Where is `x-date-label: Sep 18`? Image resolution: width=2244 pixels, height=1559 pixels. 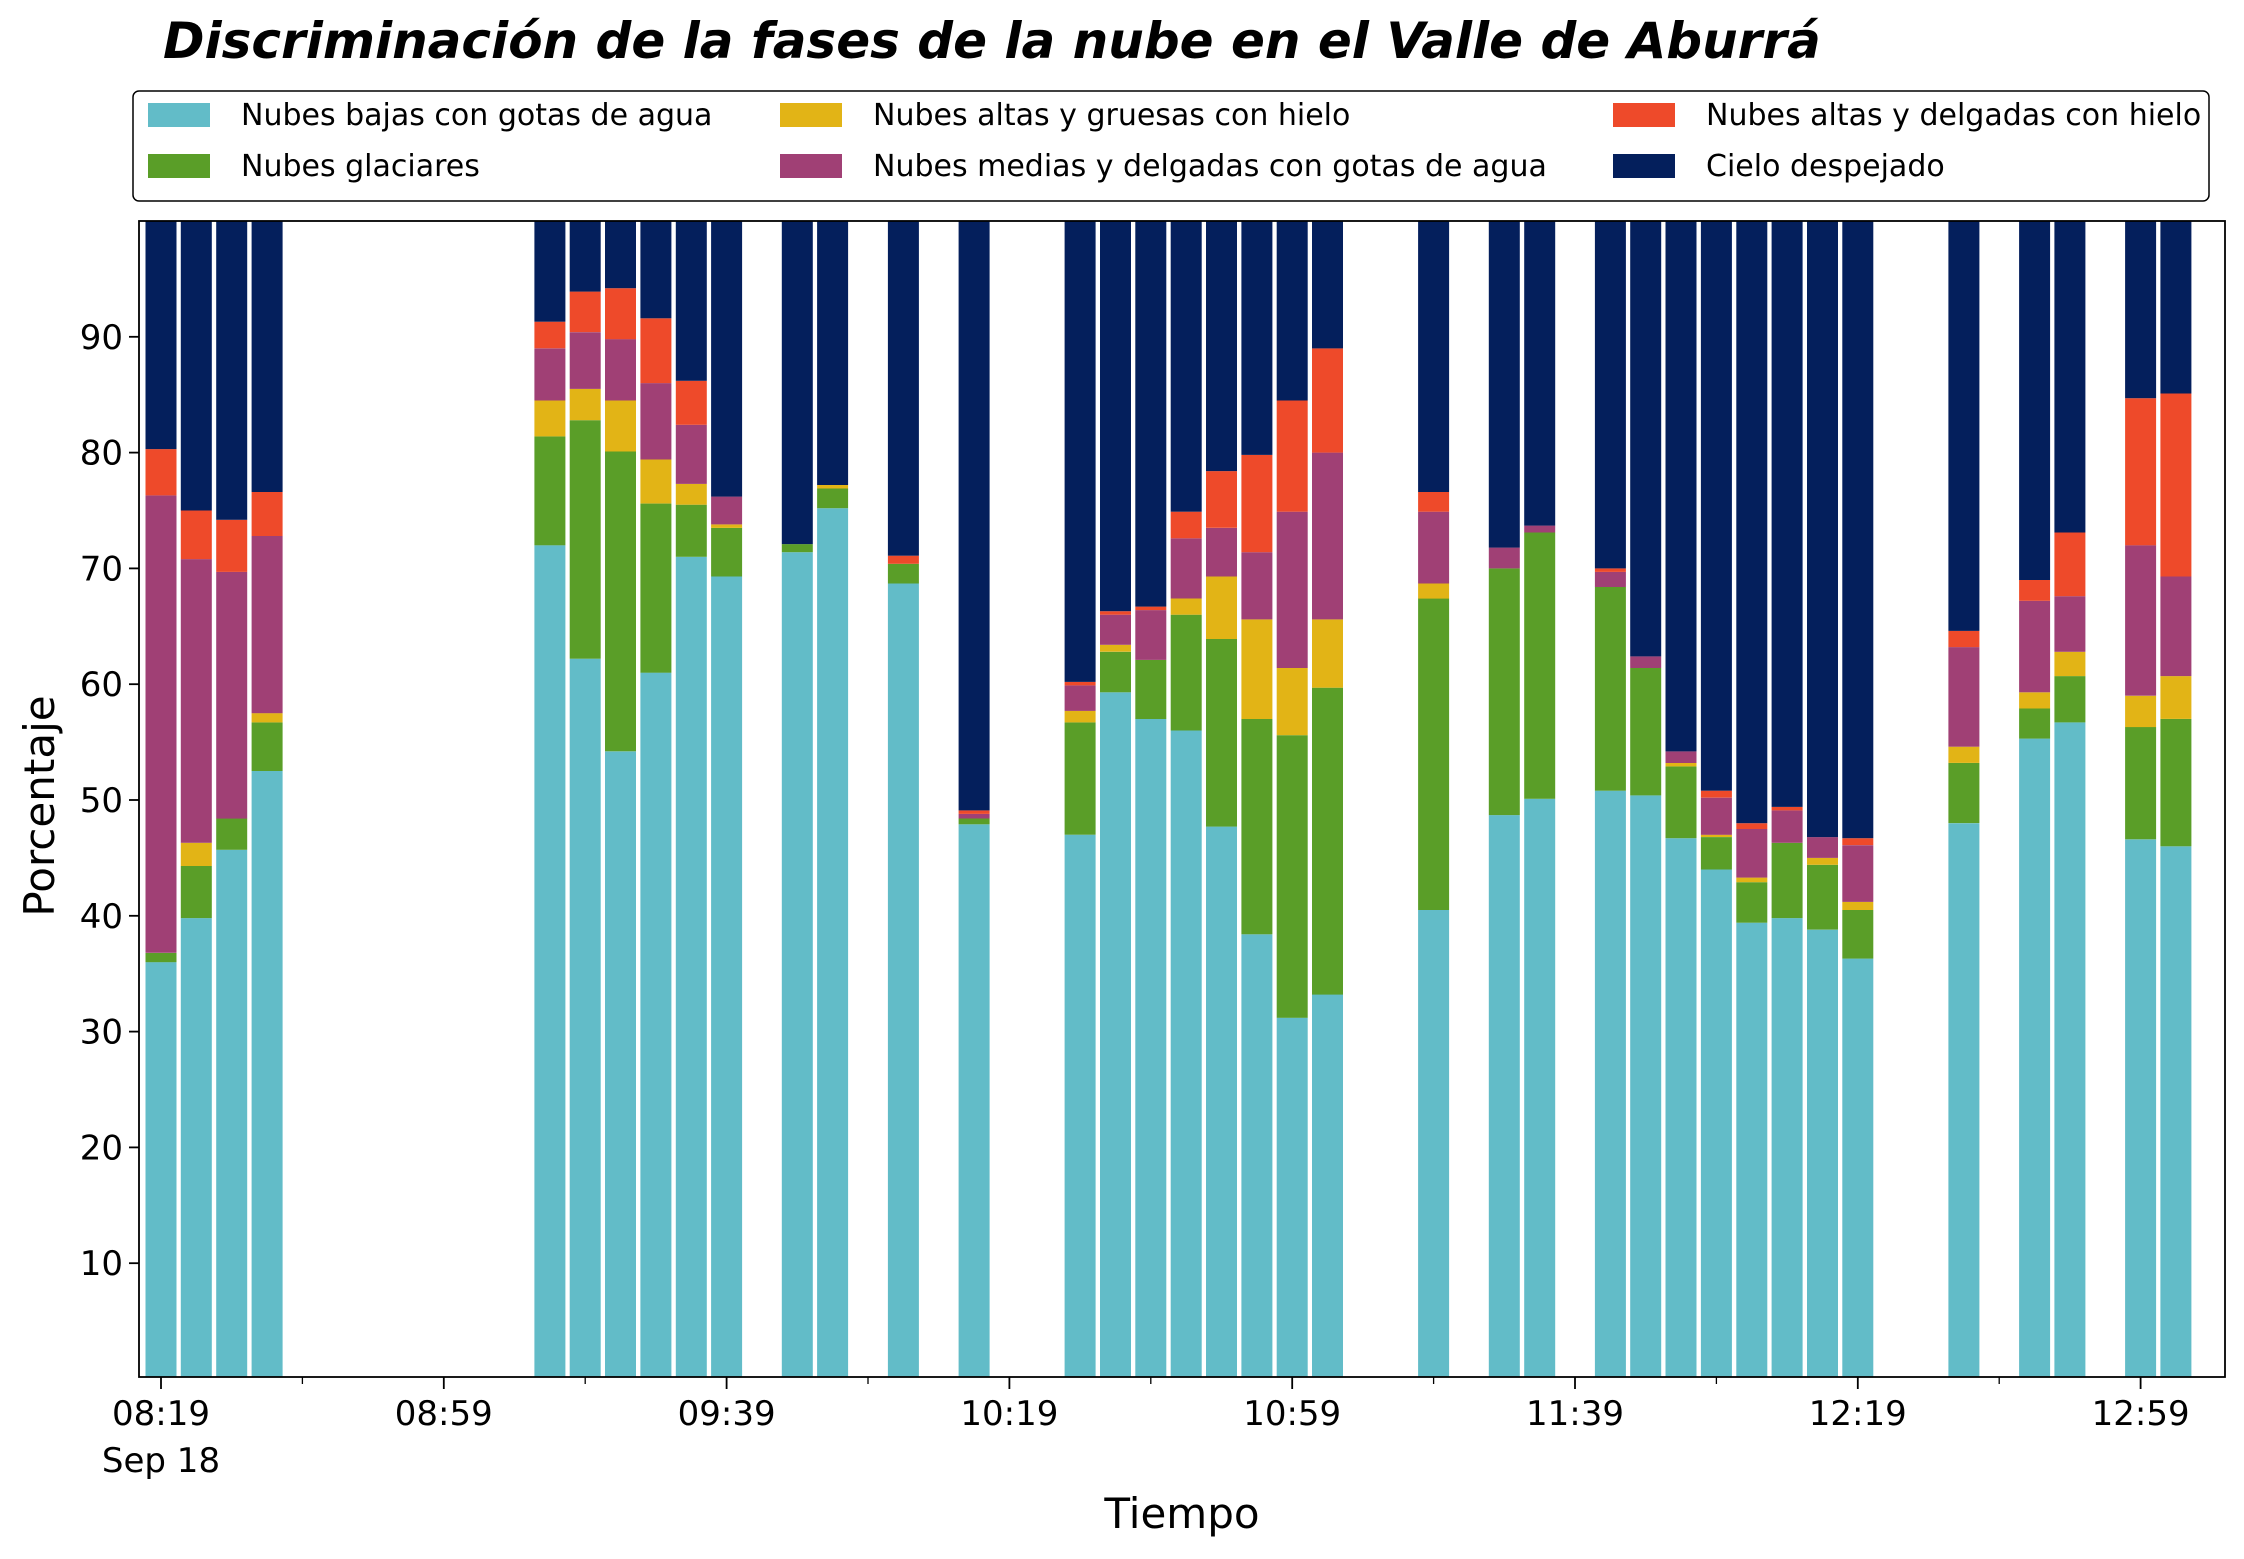 x-date-label: Sep 18 is located at coordinates (161, 1461).